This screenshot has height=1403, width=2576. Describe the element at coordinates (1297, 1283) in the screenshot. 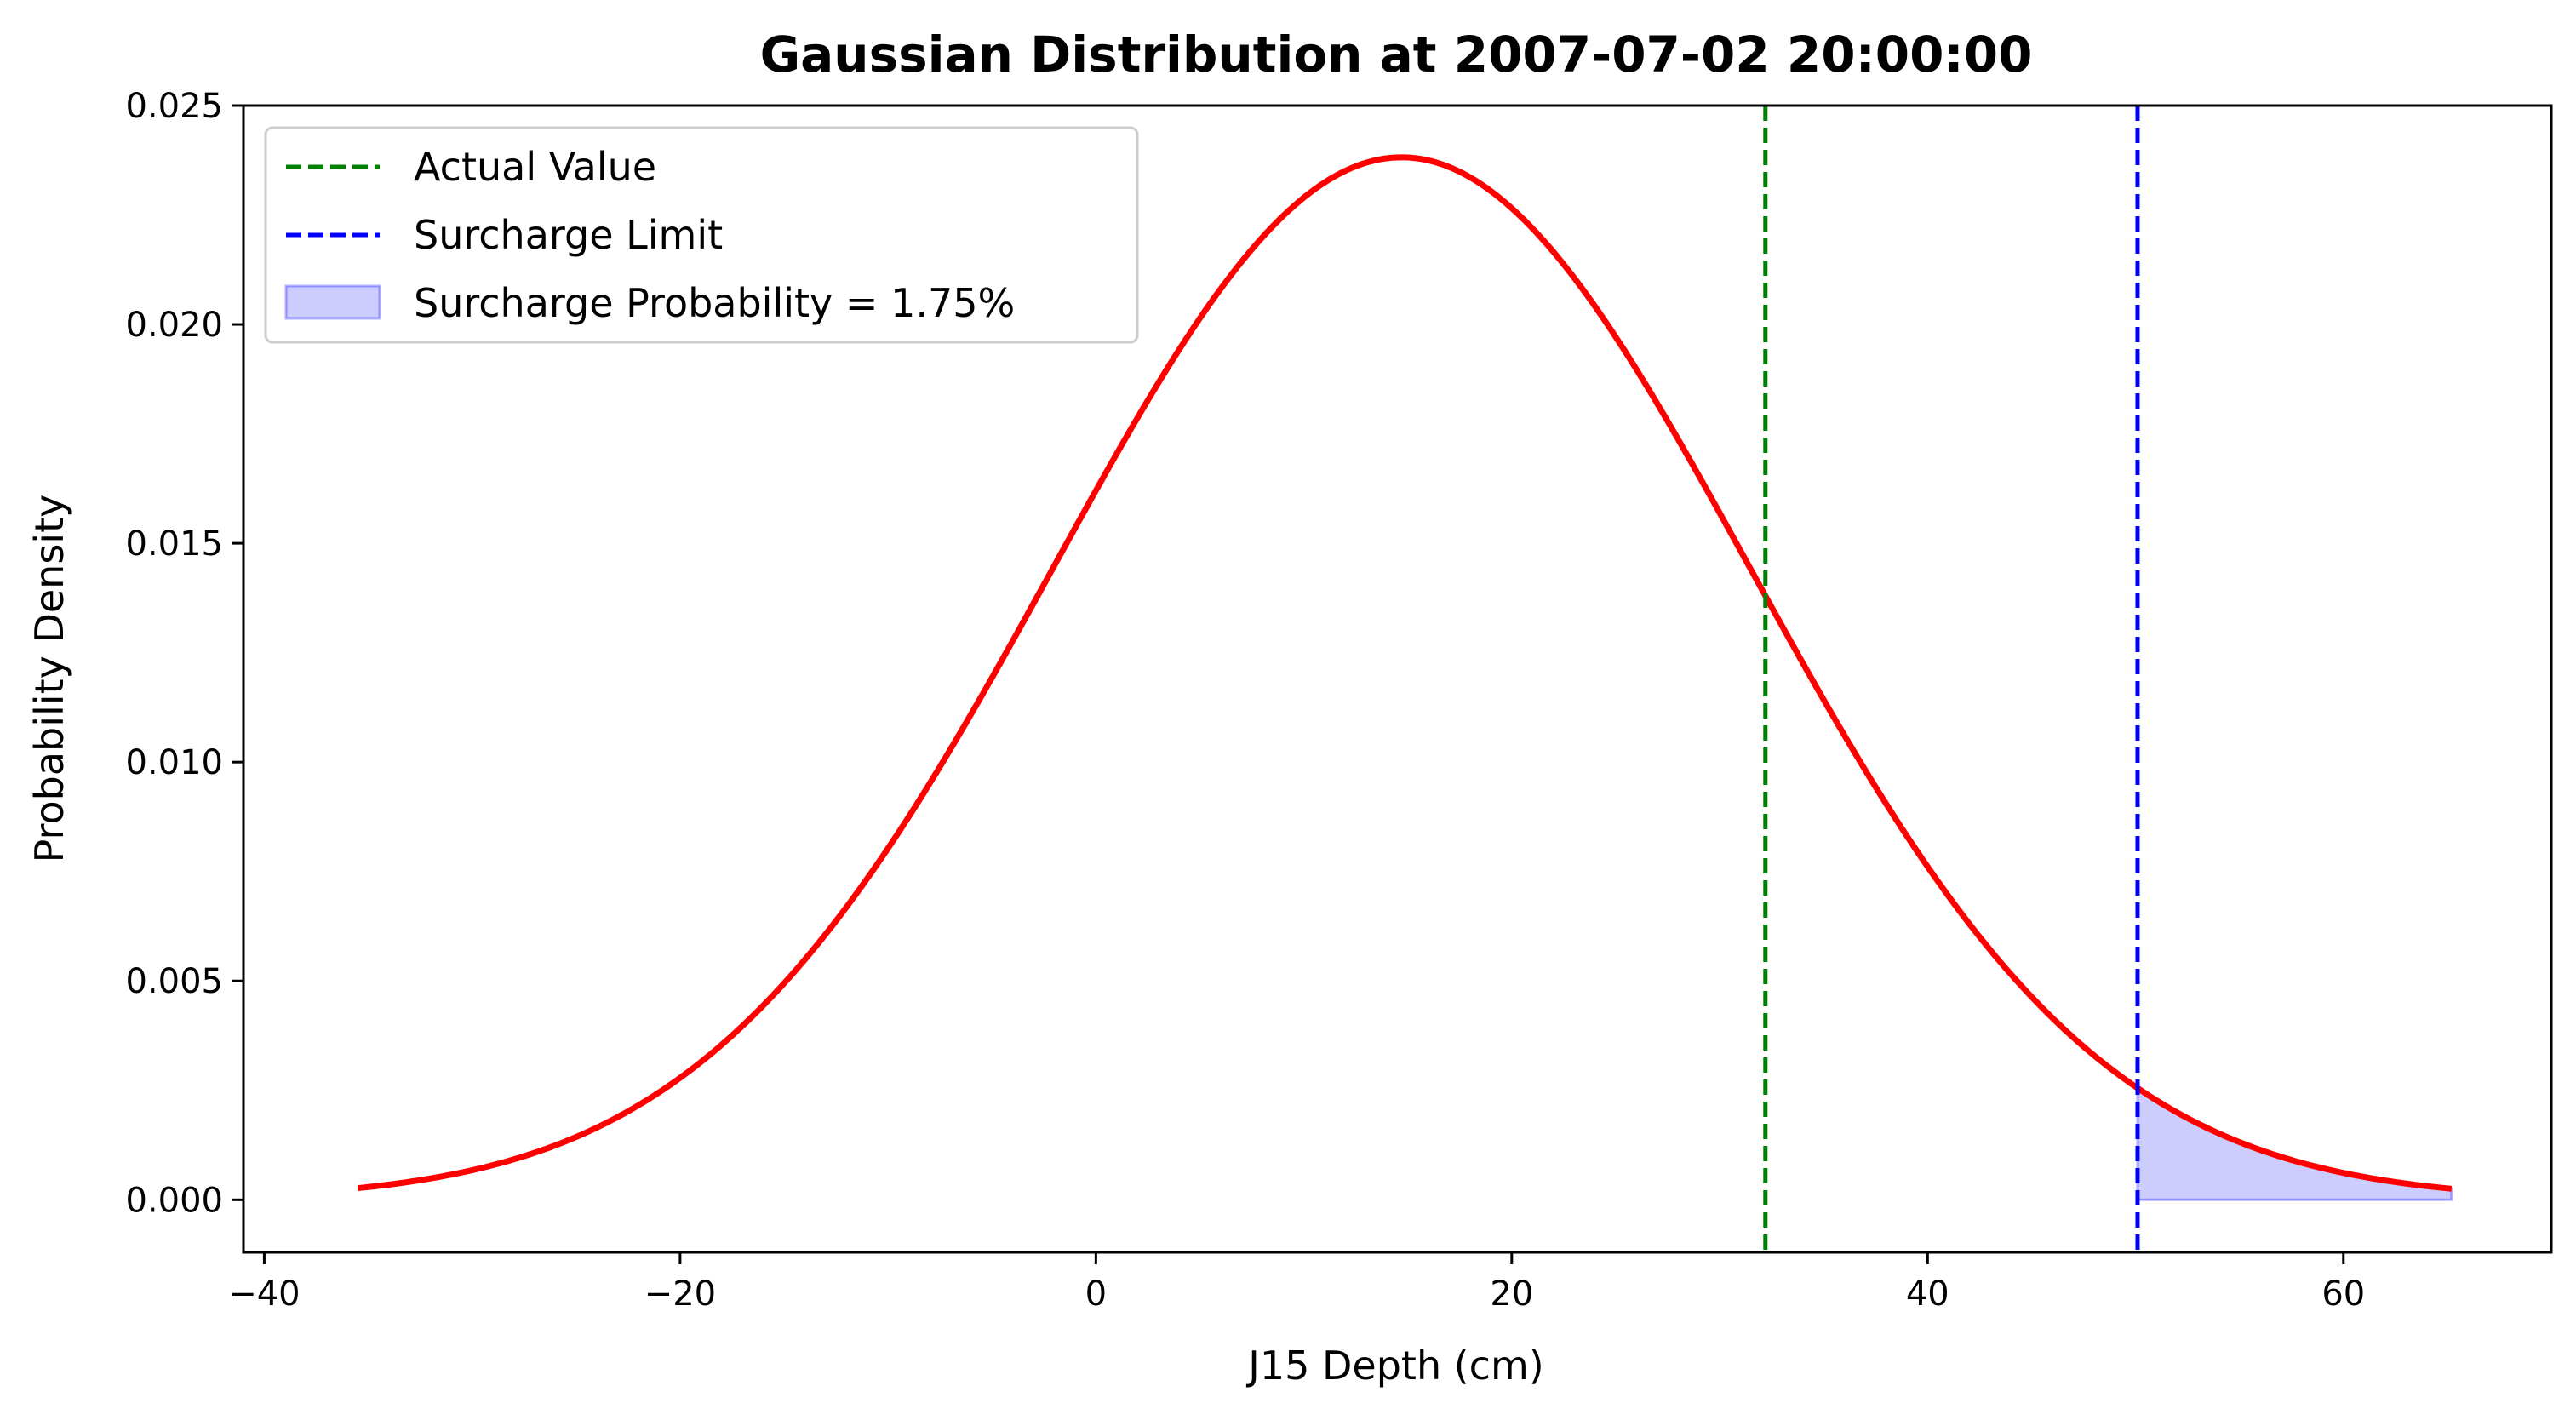

I see `x-axis: −40 −20 0 20 40 60` at that location.